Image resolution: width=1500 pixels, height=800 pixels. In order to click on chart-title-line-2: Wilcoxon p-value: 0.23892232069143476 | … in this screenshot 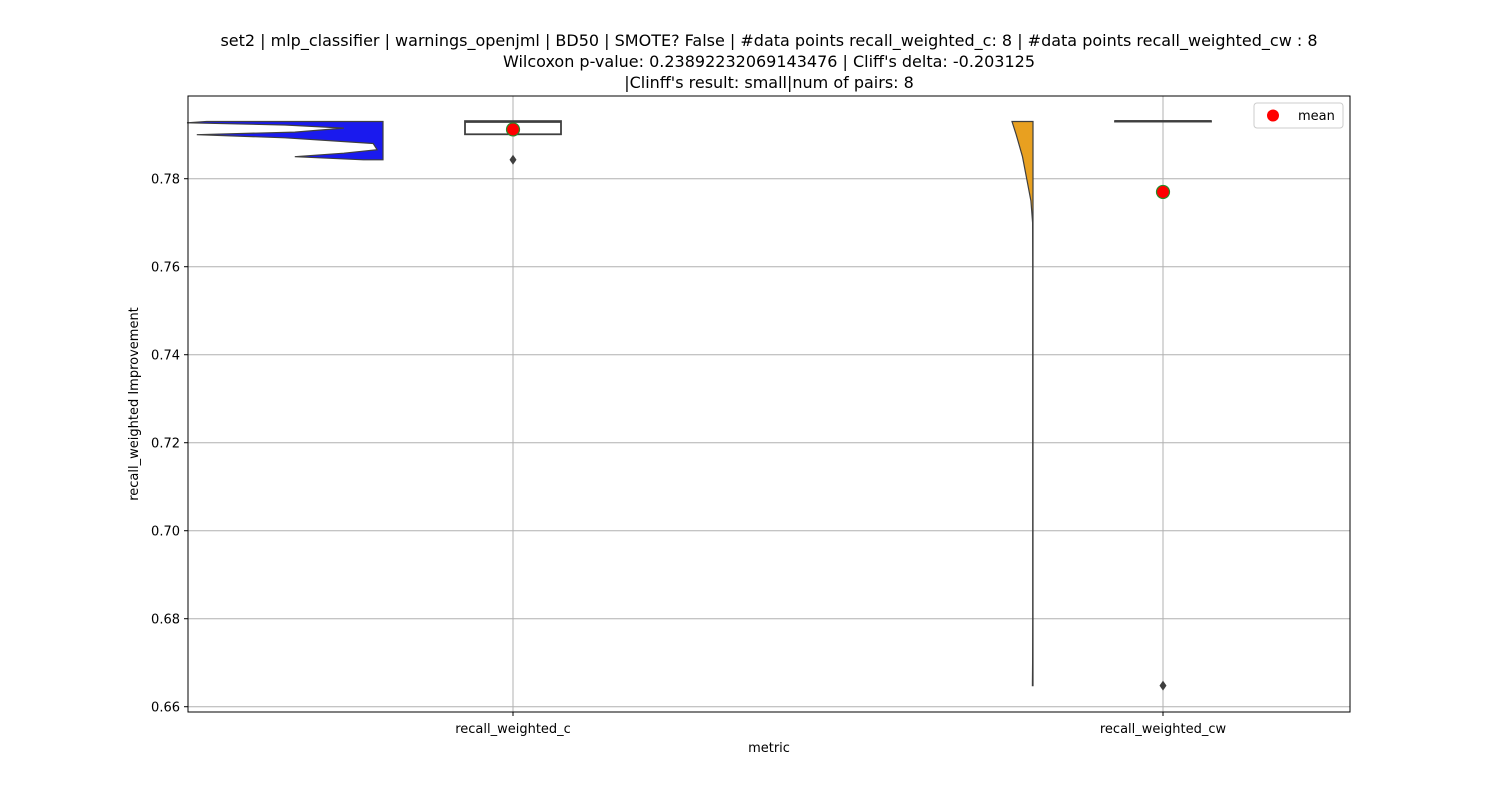, I will do `click(769, 61)`.